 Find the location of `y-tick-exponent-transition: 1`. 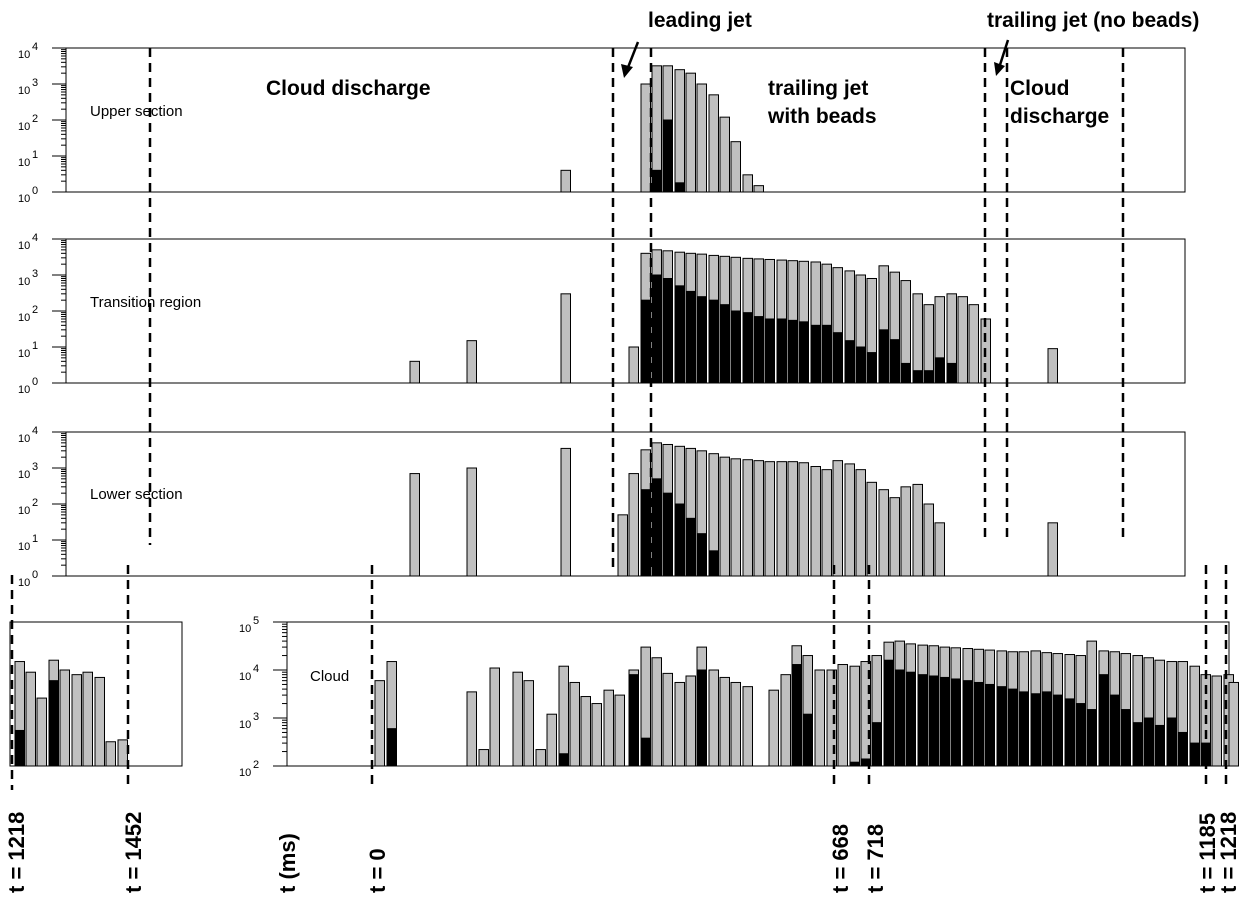

y-tick-exponent-transition: 1 is located at coordinates (35, 346).